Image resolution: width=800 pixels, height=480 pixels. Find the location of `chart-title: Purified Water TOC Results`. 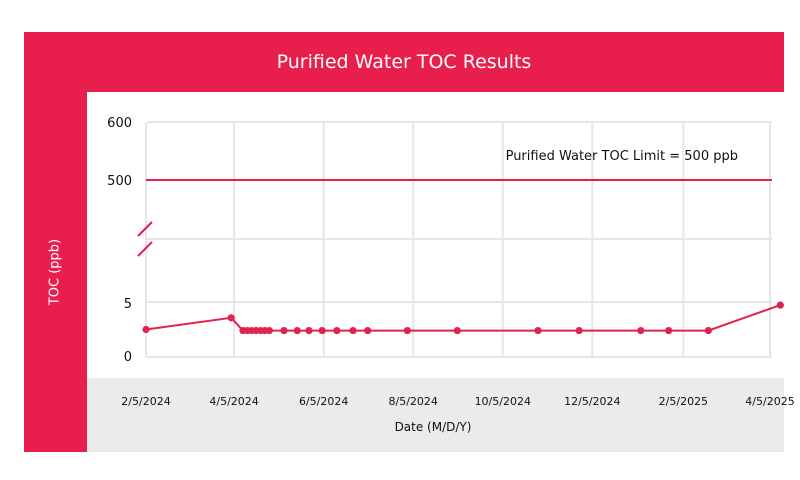

chart-title: Purified Water TOC Results is located at coordinates (404, 62).